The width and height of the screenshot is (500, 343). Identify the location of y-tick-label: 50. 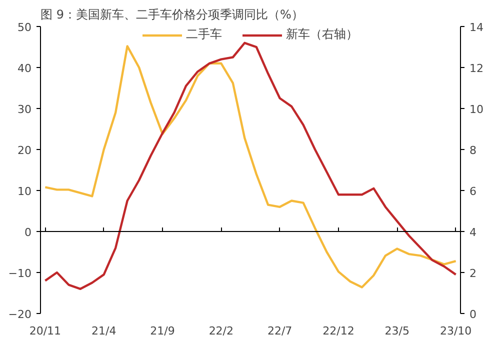
(25, 27).